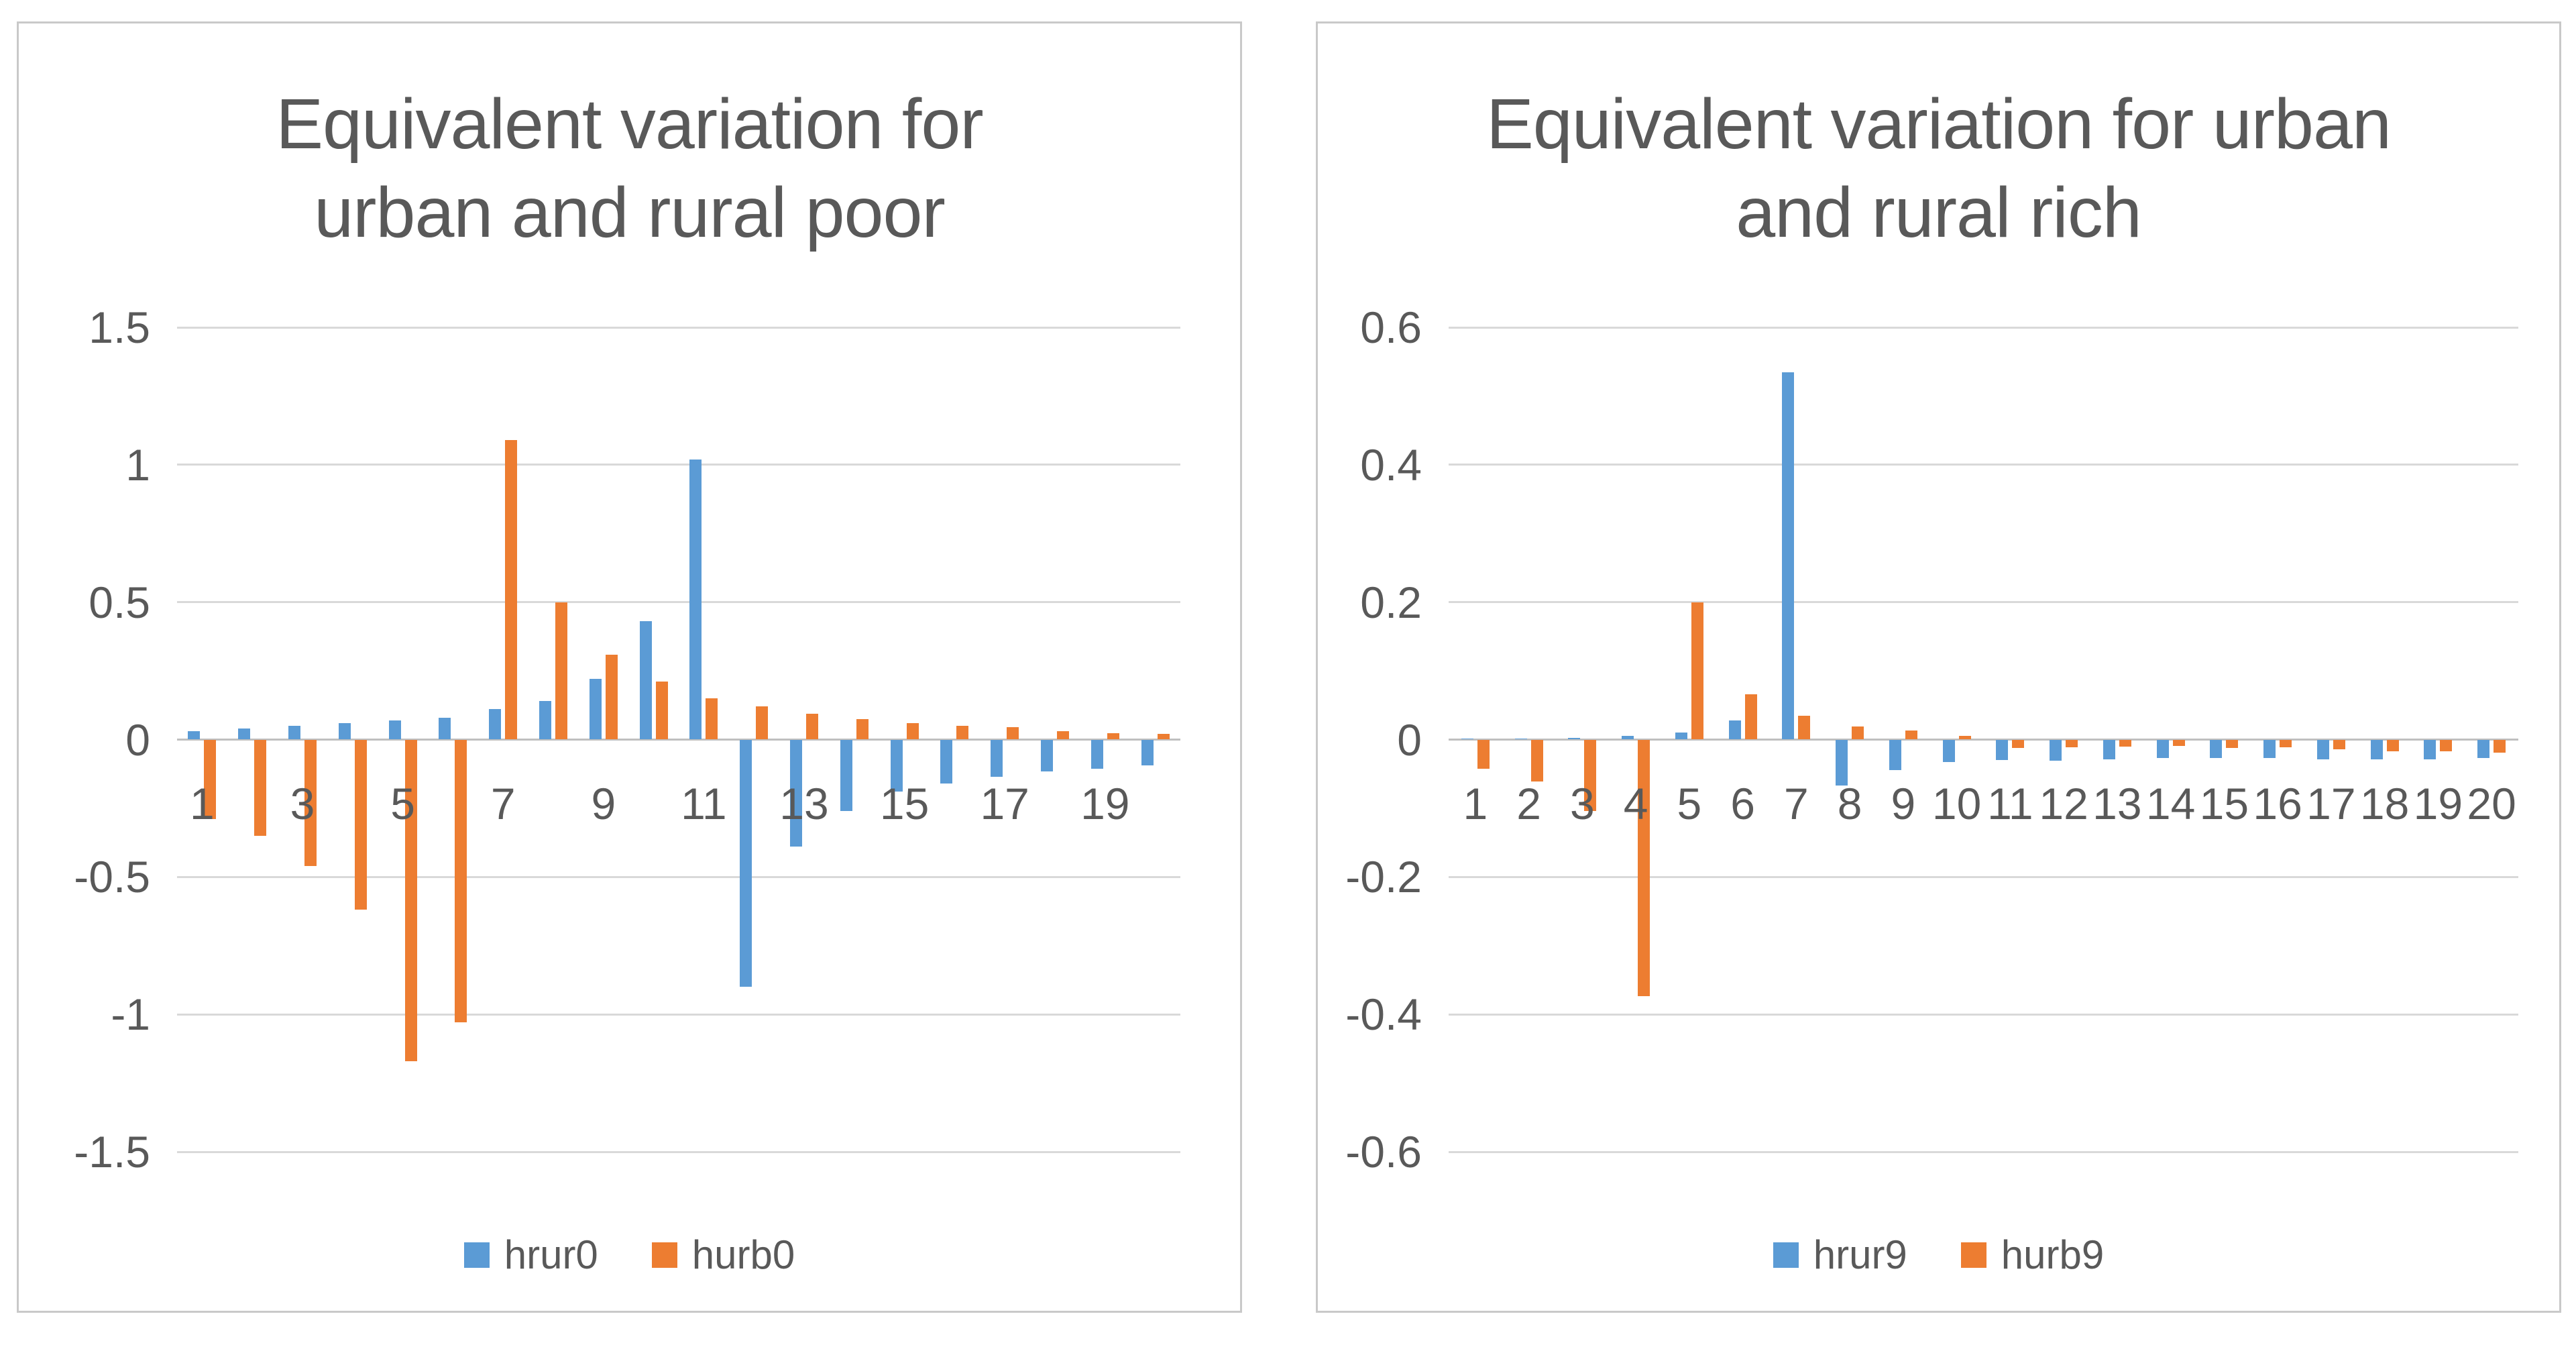 The width and height of the screenshot is (2576, 1349). Describe the element at coordinates (1742, 803) in the screenshot. I see `x-tick-label: 6` at that location.